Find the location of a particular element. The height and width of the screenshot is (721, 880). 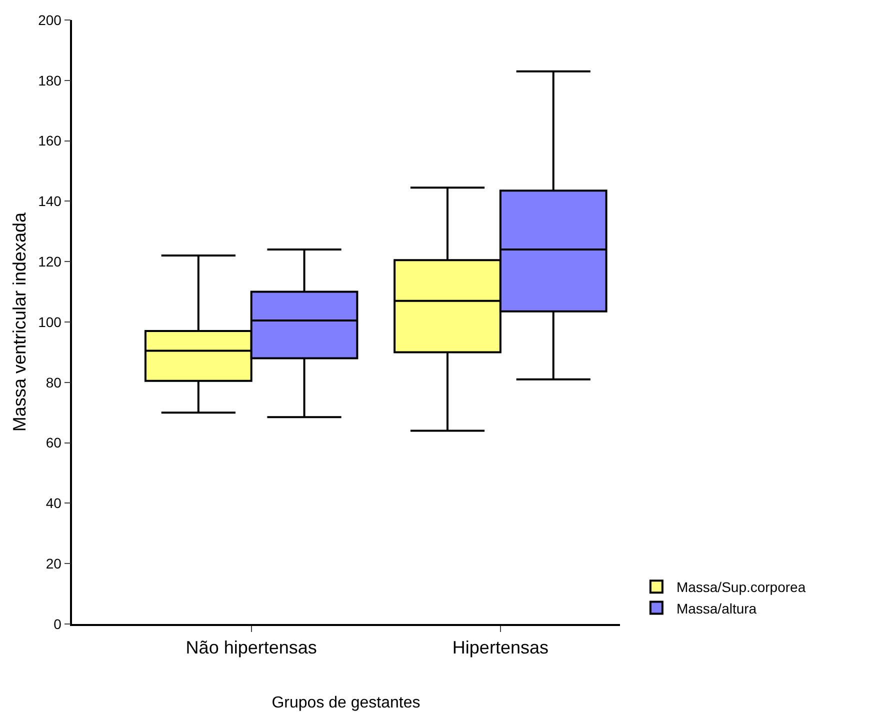

x-tick-label: Hipertensas is located at coordinates (500, 647).